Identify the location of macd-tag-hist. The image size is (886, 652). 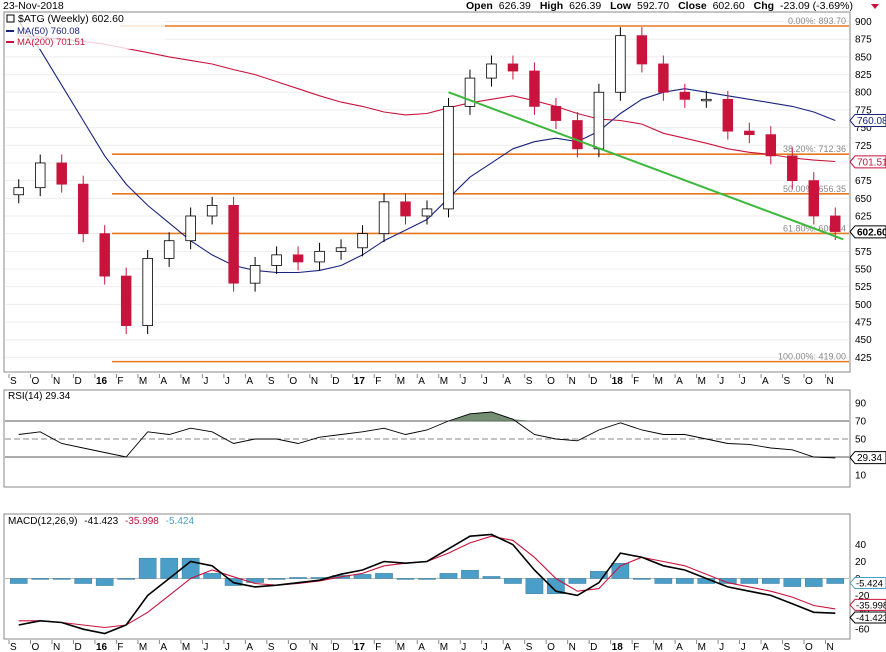
(867, 583).